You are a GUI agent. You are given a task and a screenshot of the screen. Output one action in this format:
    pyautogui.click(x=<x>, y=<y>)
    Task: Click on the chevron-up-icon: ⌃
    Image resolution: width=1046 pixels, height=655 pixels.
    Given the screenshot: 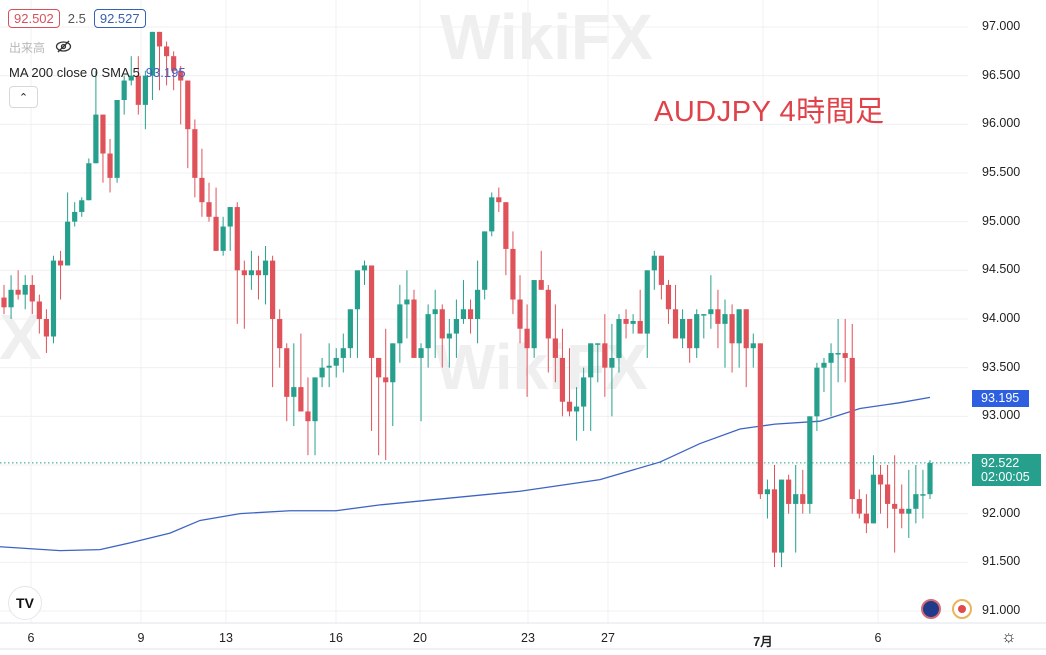 What is the action you would take?
    pyautogui.click(x=23, y=97)
    